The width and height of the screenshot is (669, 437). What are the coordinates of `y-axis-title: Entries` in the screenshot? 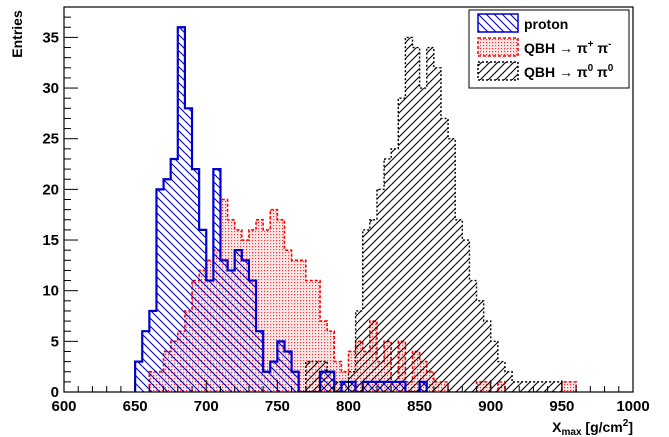 It's located at (17, 34).